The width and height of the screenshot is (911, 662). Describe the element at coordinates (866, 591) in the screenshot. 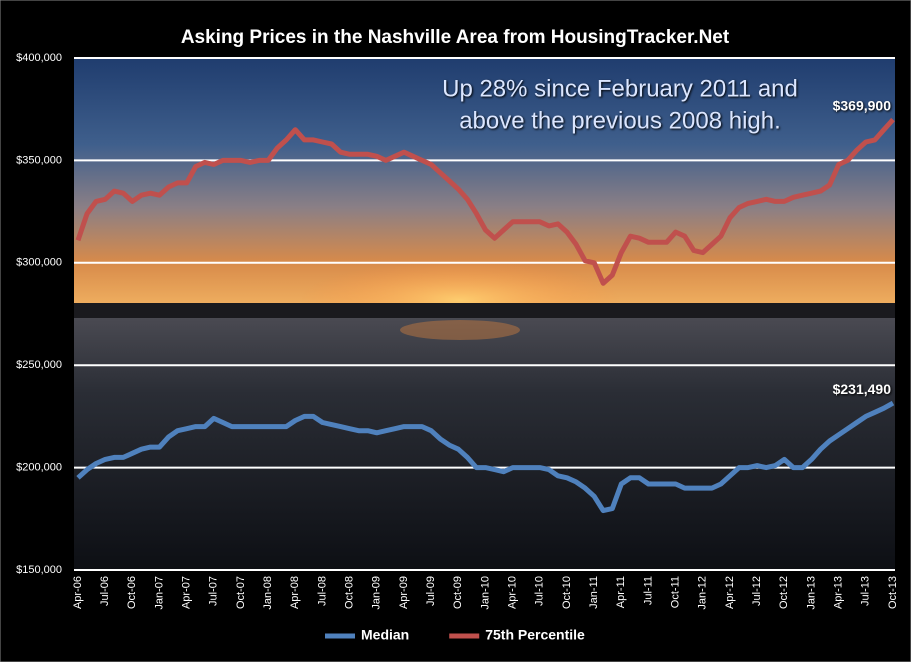

I see `x-tick-label: Jul-13` at that location.